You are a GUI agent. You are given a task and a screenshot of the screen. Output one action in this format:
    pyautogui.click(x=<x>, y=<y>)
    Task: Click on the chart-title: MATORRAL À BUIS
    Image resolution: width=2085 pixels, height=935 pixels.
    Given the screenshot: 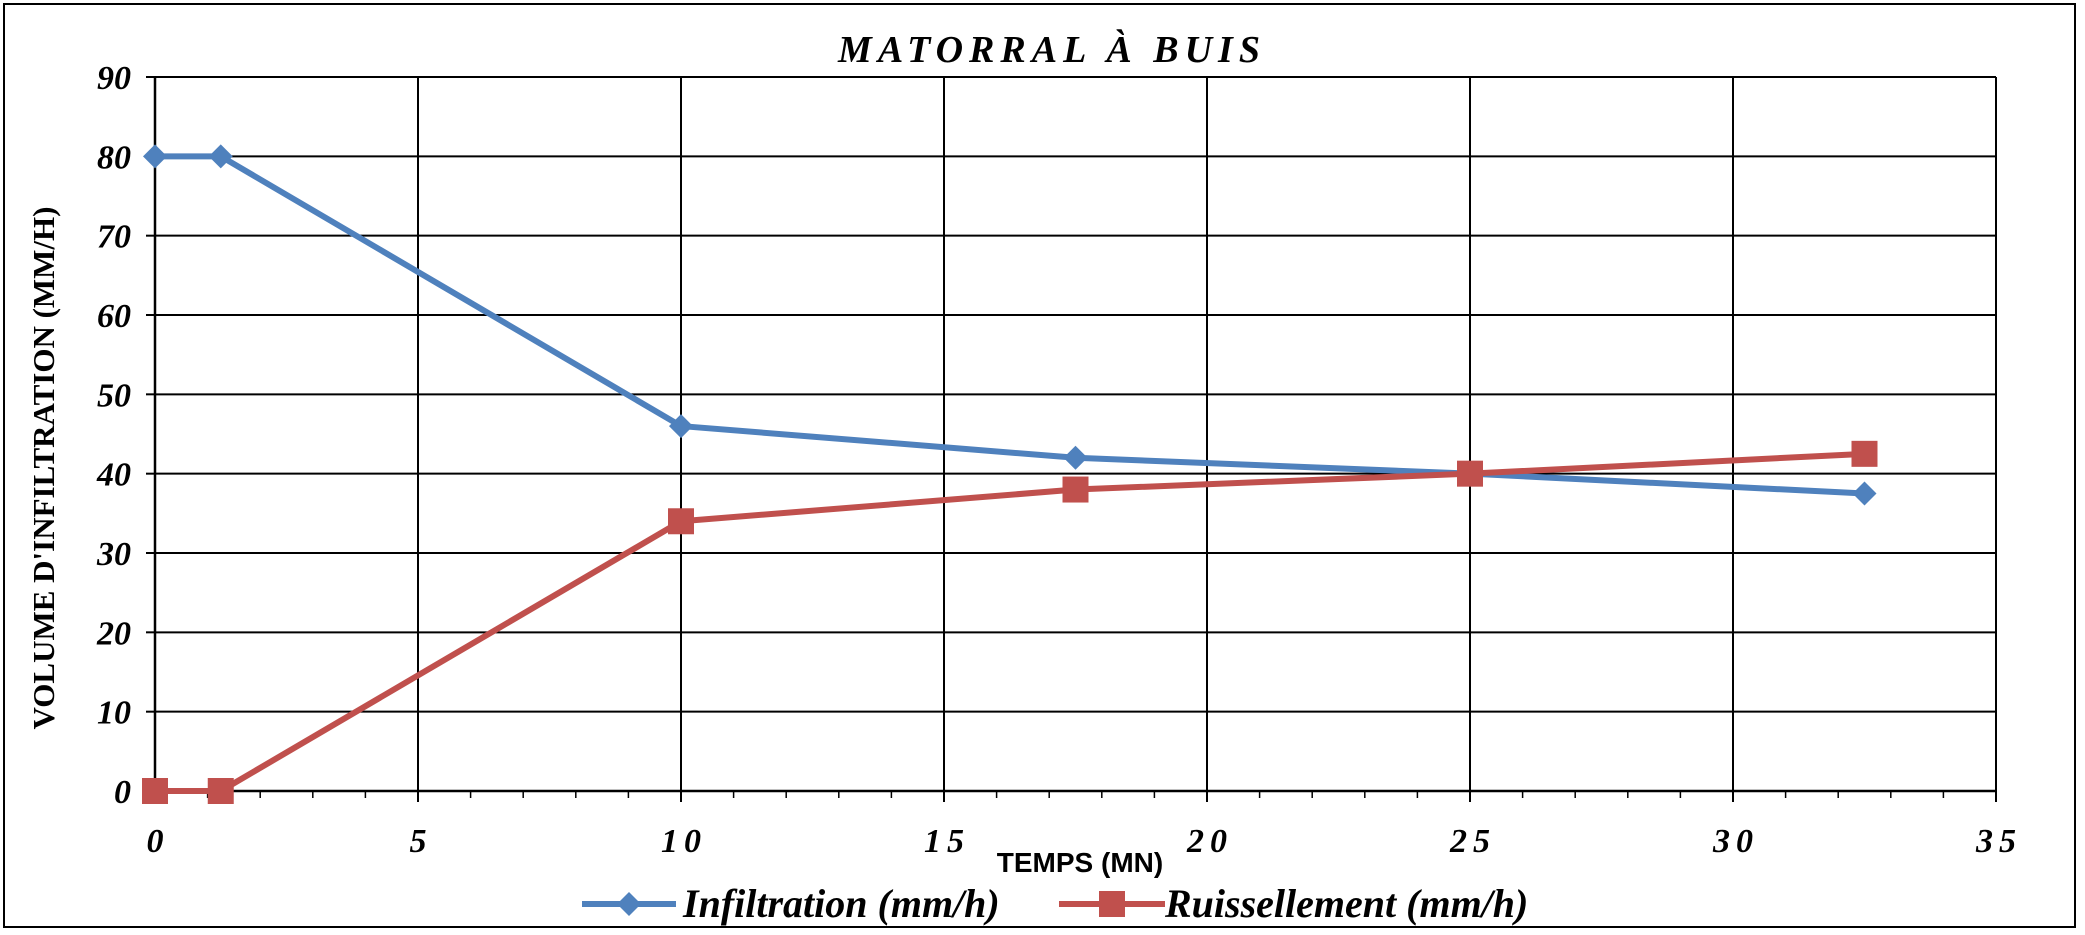 What is the action you would take?
    pyautogui.click(x=1051, y=50)
    